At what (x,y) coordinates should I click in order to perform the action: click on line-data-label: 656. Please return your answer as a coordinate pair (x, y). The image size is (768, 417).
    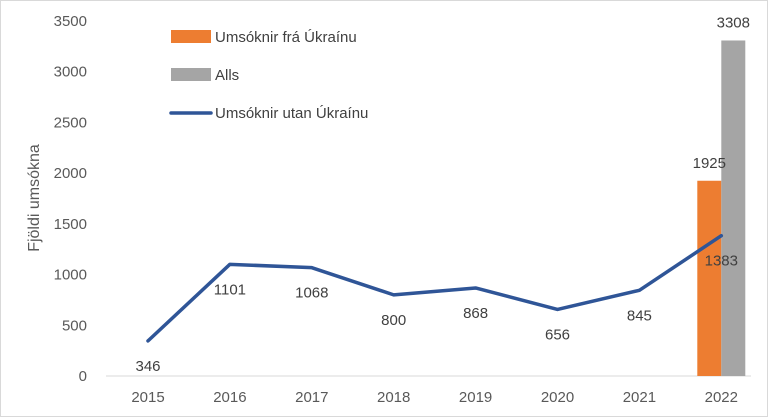
    Looking at the image, I should click on (557, 334).